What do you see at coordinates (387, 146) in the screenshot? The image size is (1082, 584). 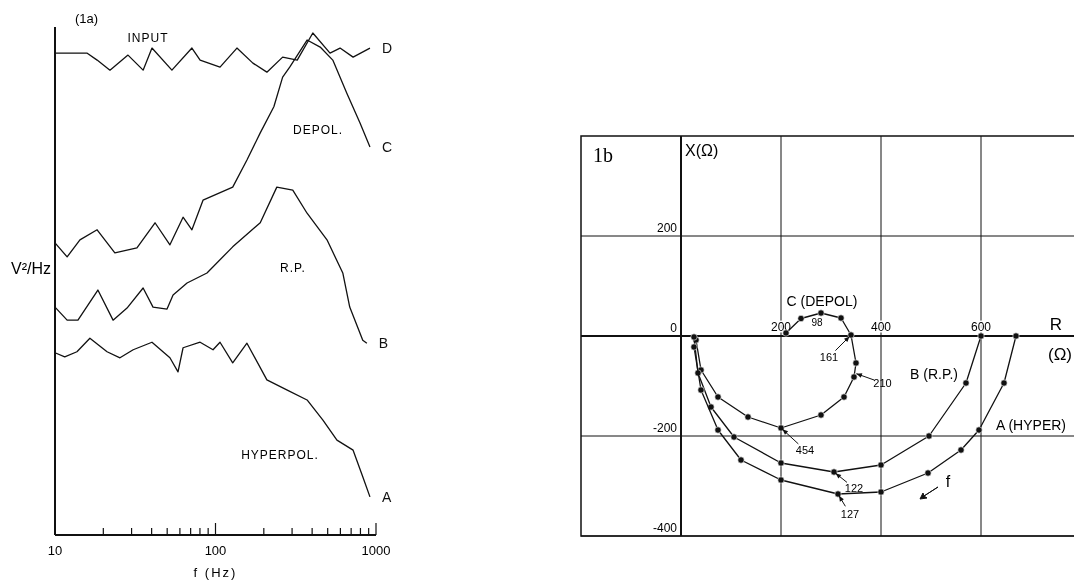 I see `series-label: C` at bounding box center [387, 146].